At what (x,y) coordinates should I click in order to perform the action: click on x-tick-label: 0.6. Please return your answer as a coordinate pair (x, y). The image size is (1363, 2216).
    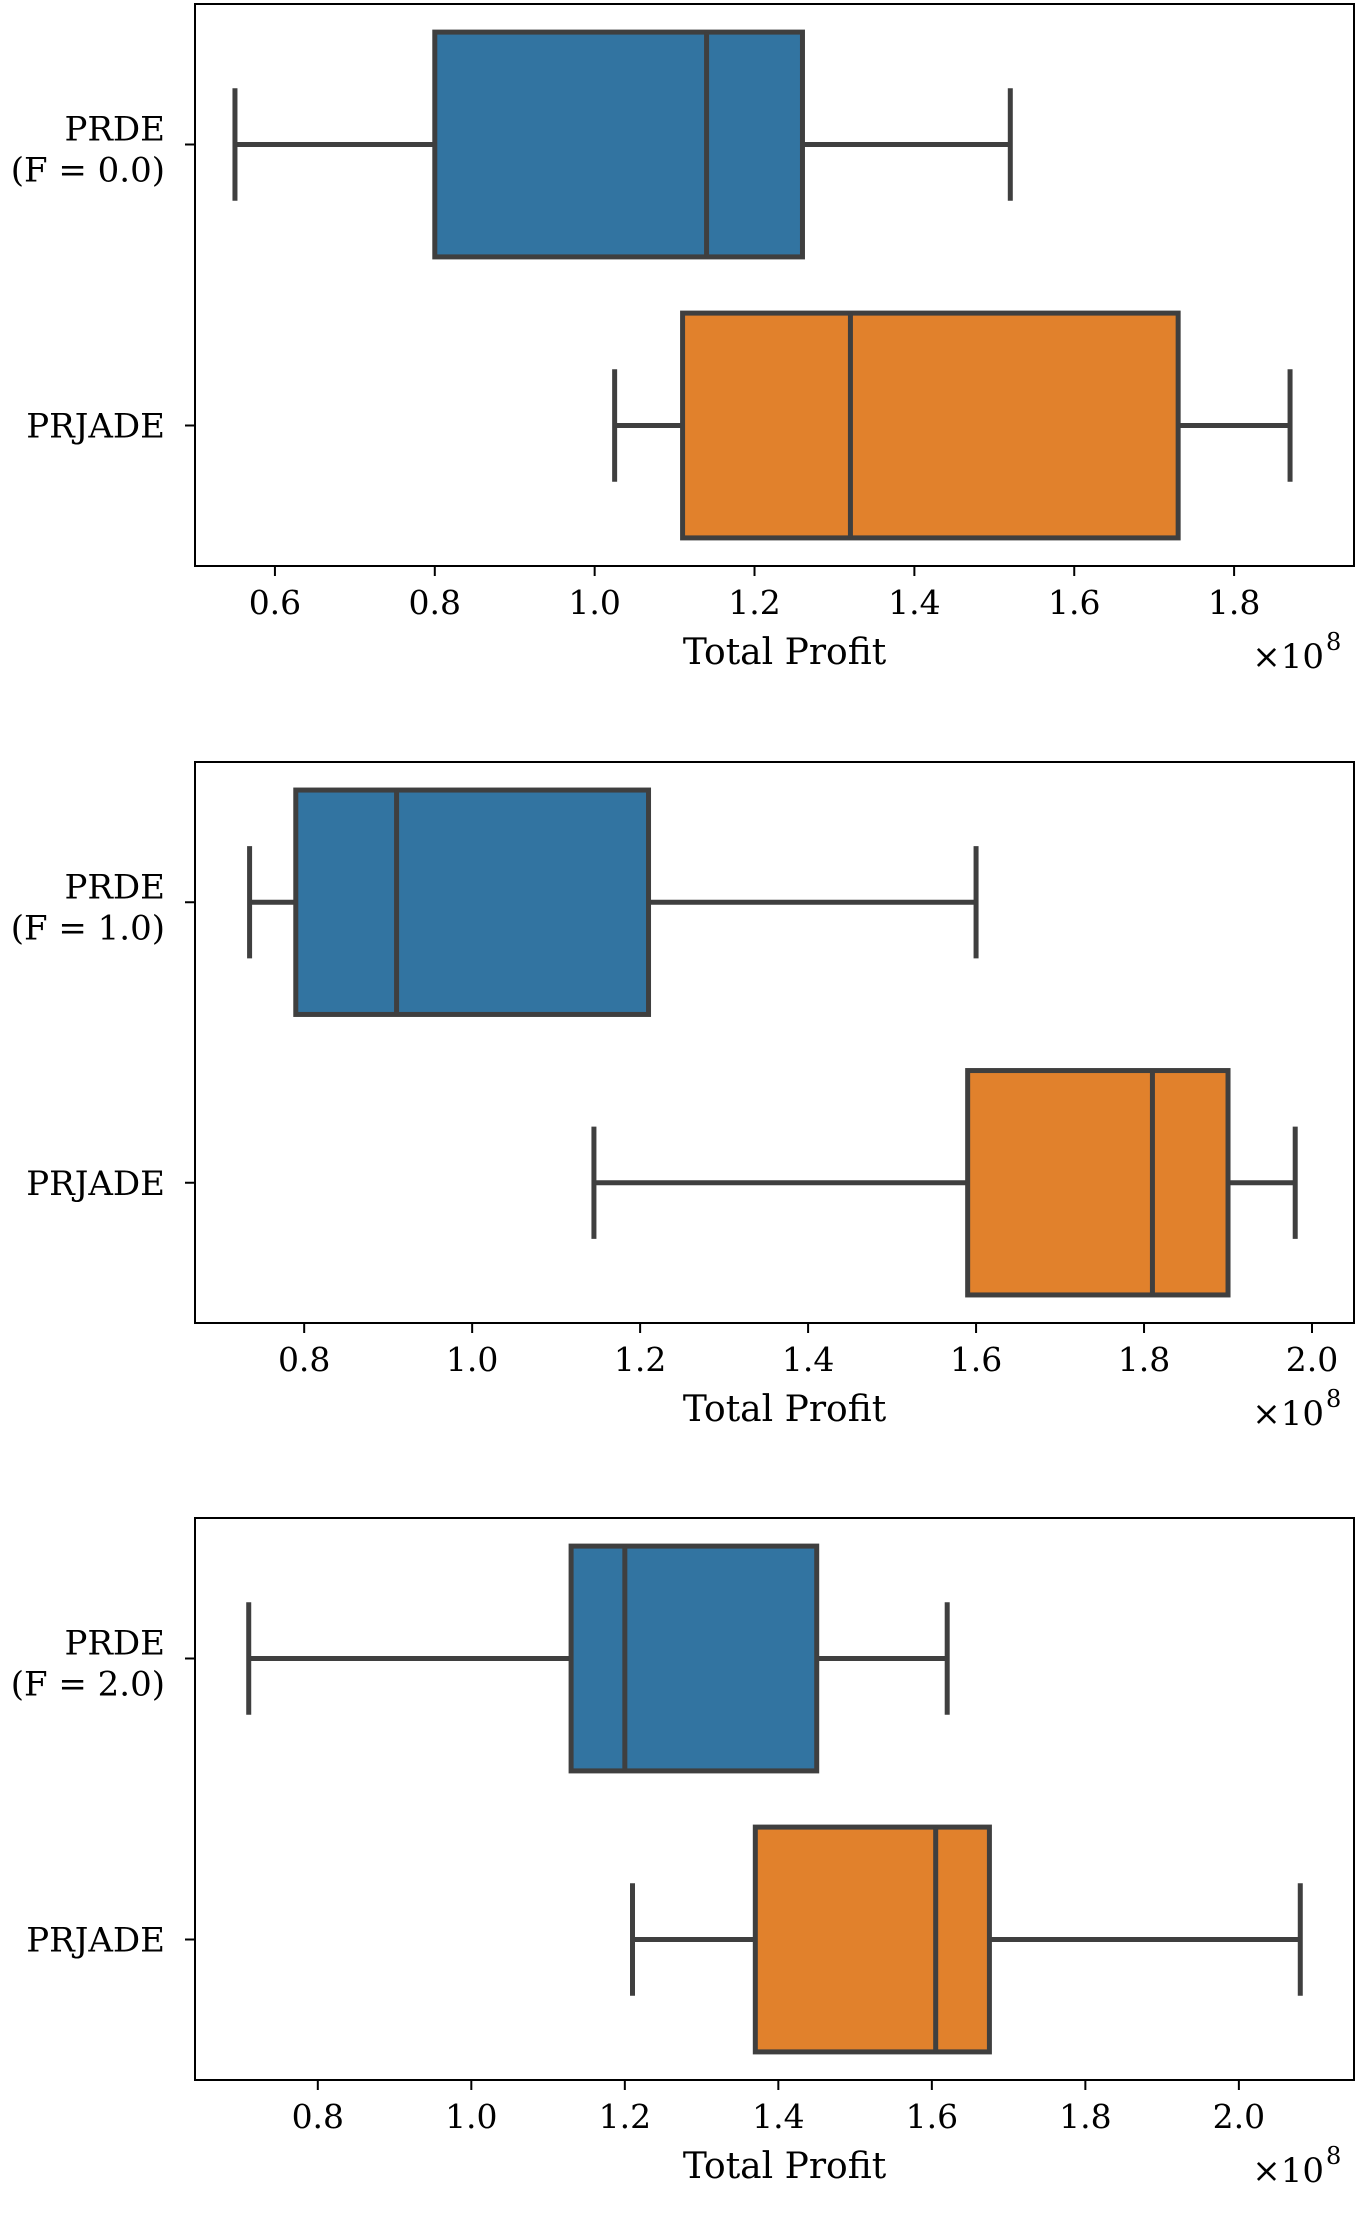
    Looking at the image, I should click on (275, 602).